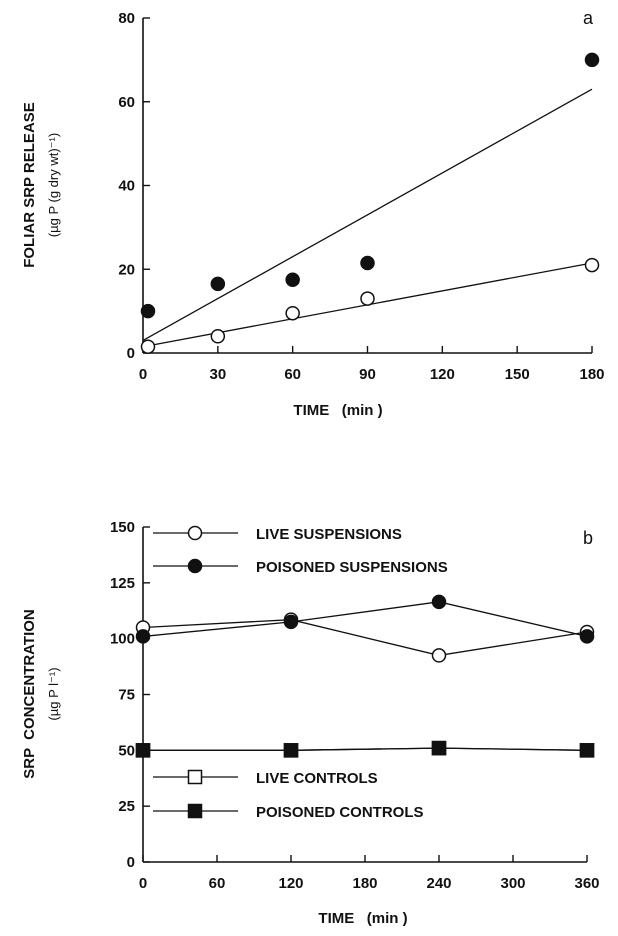 This screenshot has height=936, width=618. What do you see at coordinates (143, 883) in the screenshot?
I see `x-tick-label-b: 0` at bounding box center [143, 883].